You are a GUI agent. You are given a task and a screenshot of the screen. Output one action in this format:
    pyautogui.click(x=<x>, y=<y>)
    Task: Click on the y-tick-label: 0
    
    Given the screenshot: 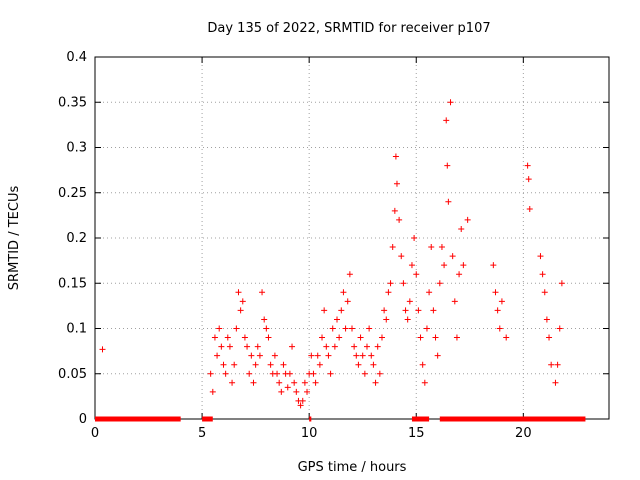 What is the action you would take?
    pyautogui.click(x=83, y=419)
    